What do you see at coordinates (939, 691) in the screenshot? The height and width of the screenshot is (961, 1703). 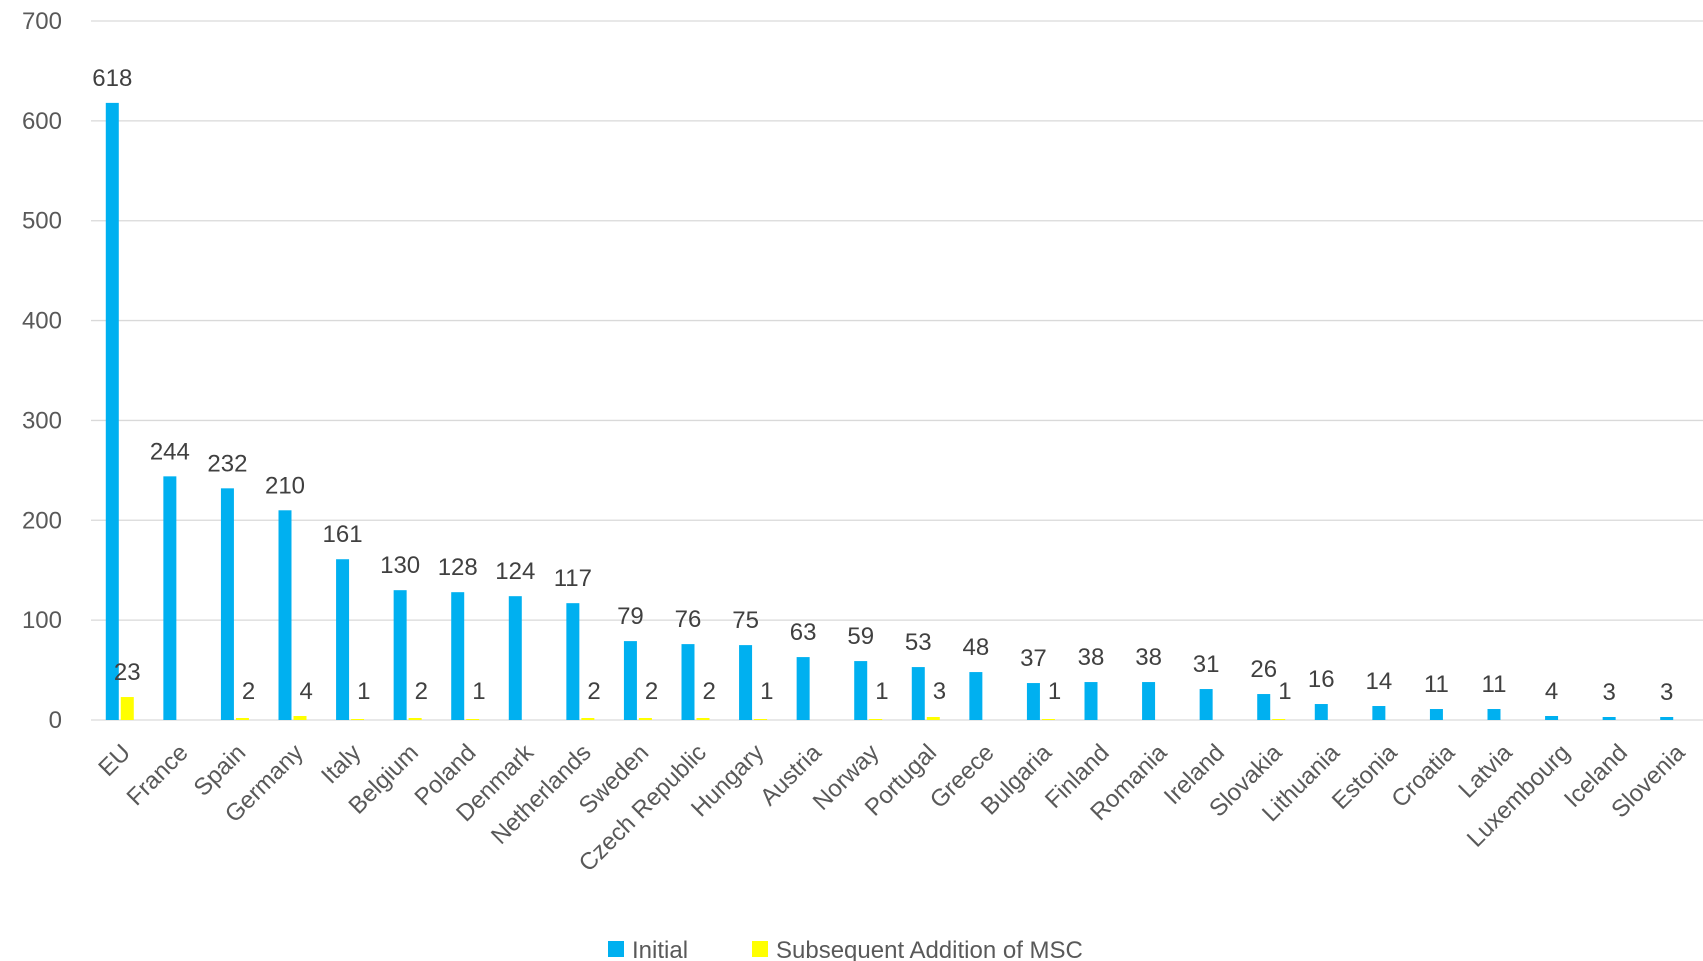 I see `data-label-subsequent: 3` at bounding box center [939, 691].